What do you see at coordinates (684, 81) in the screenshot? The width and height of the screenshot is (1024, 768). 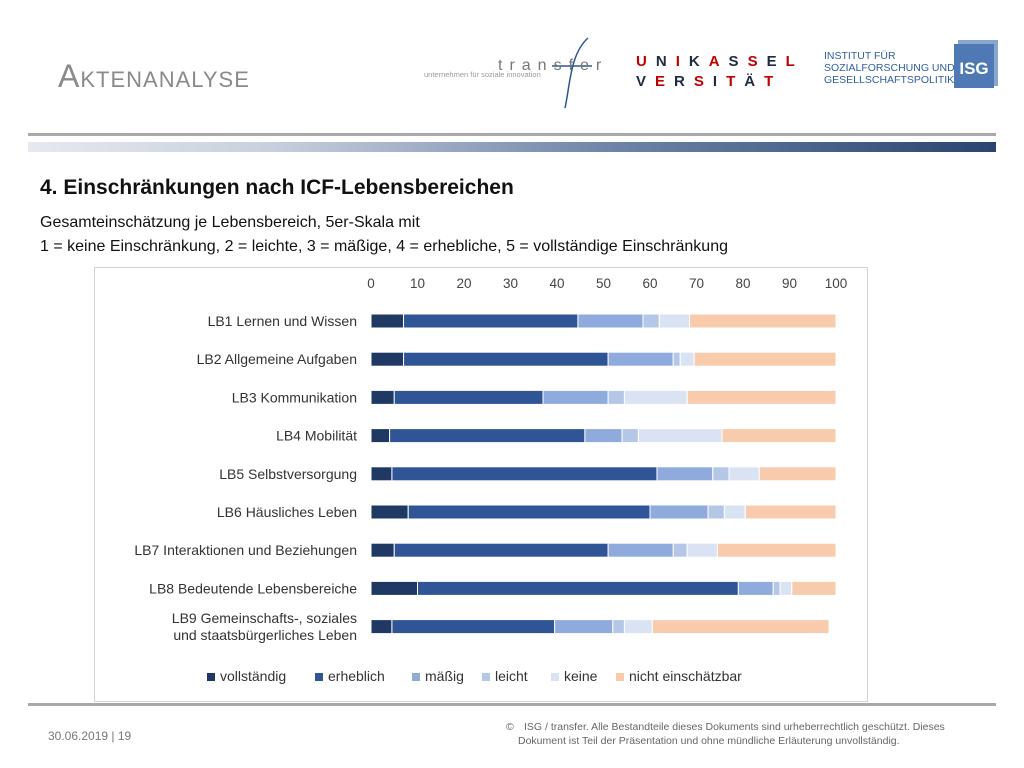 I see `uni-kassel-logo-letter: R` at bounding box center [684, 81].